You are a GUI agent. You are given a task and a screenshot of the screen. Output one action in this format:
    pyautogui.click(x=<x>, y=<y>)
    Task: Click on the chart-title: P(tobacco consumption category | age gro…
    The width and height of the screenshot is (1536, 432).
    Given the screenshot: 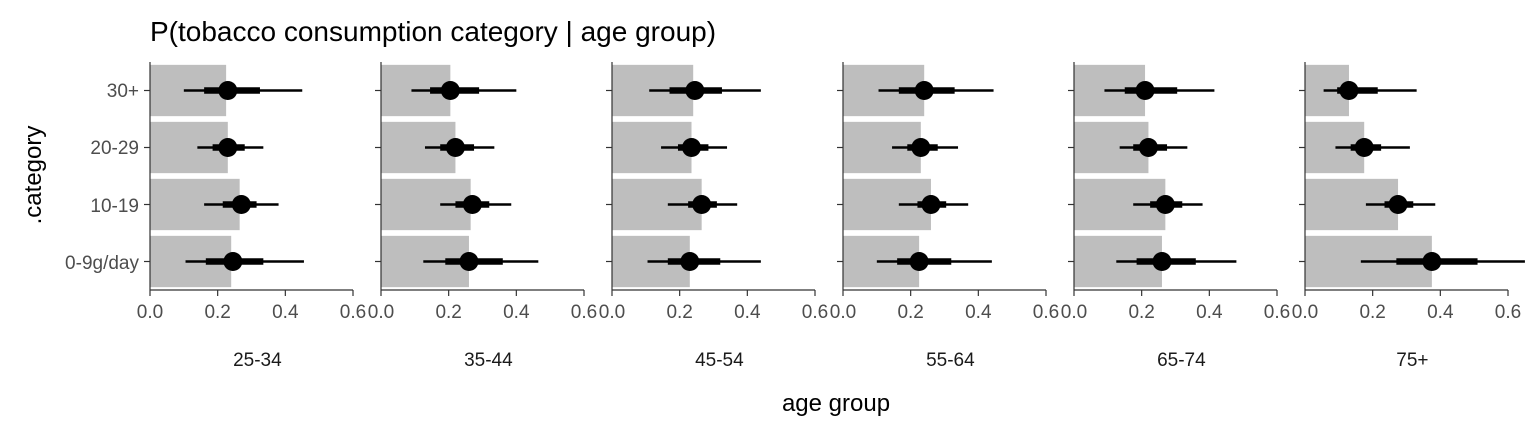 What is the action you would take?
    pyautogui.click(x=433, y=31)
    